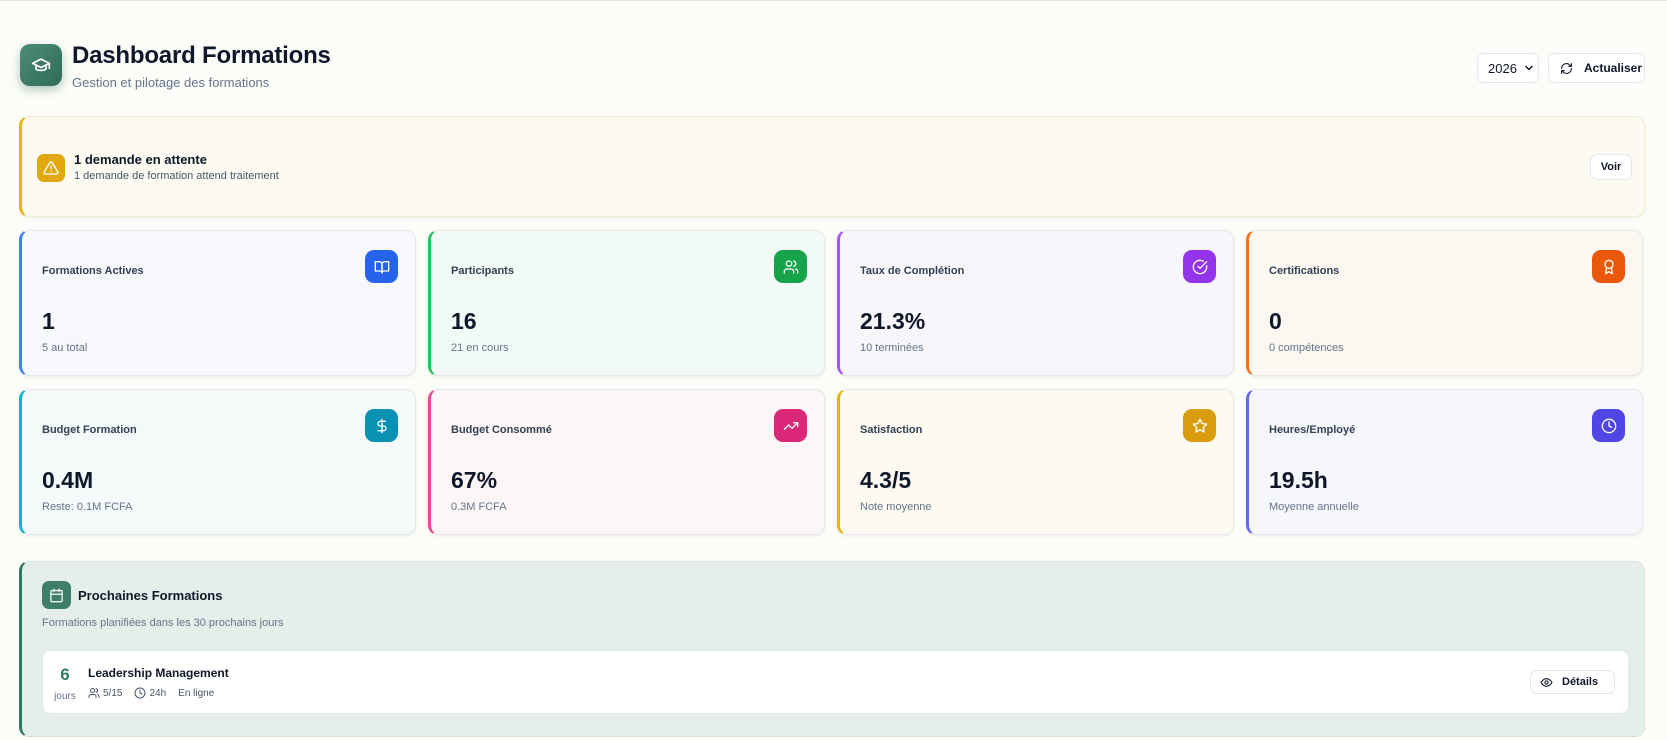 Image resolution: width=1667 pixels, height=740 pixels. Describe the element at coordinates (1566, 68) in the screenshot. I see `refresh-icon` at that location.